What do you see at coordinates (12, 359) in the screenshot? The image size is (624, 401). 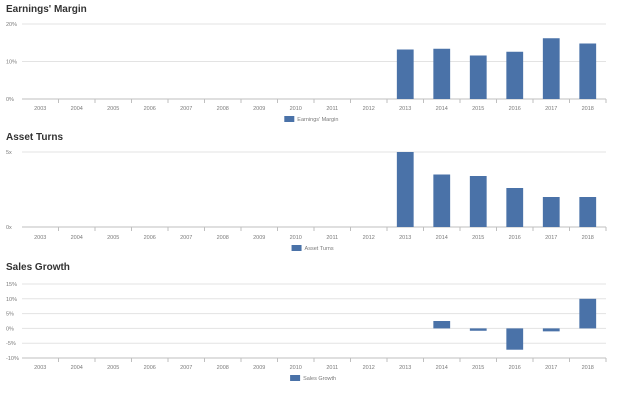 I see `y-tick-label: -10%` at bounding box center [12, 359].